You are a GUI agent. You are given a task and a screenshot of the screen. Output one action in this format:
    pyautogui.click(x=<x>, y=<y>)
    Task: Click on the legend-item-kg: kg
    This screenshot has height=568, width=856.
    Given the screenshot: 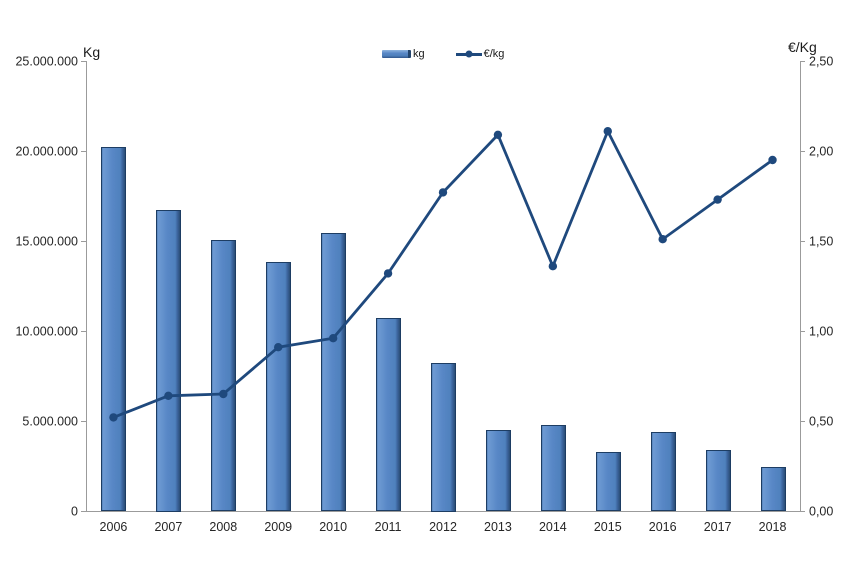 What is the action you would take?
    pyautogui.click(x=403, y=54)
    